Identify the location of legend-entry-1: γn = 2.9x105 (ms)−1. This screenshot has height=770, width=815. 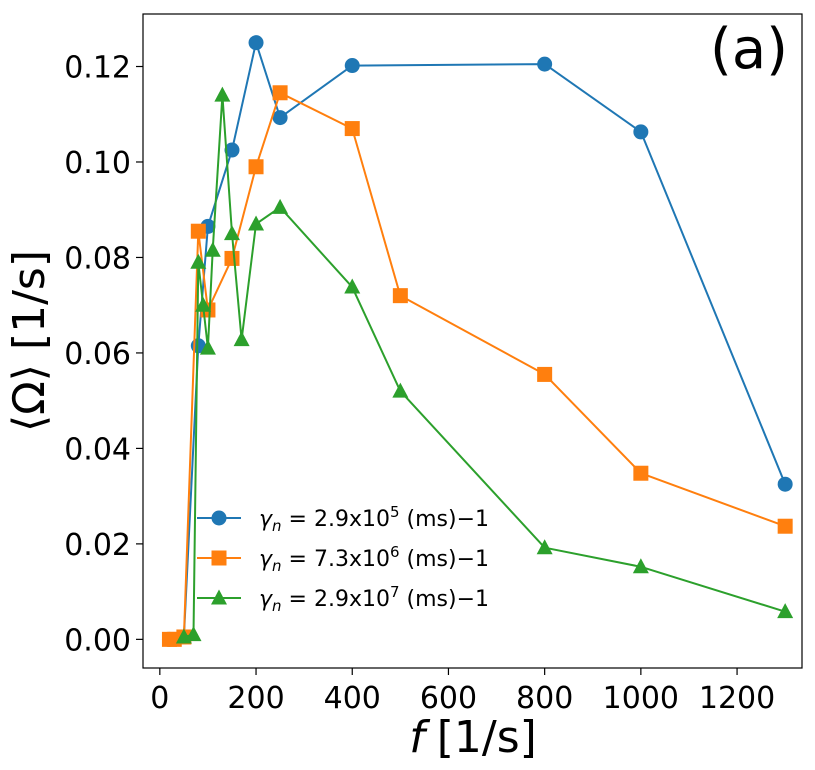
(343, 519).